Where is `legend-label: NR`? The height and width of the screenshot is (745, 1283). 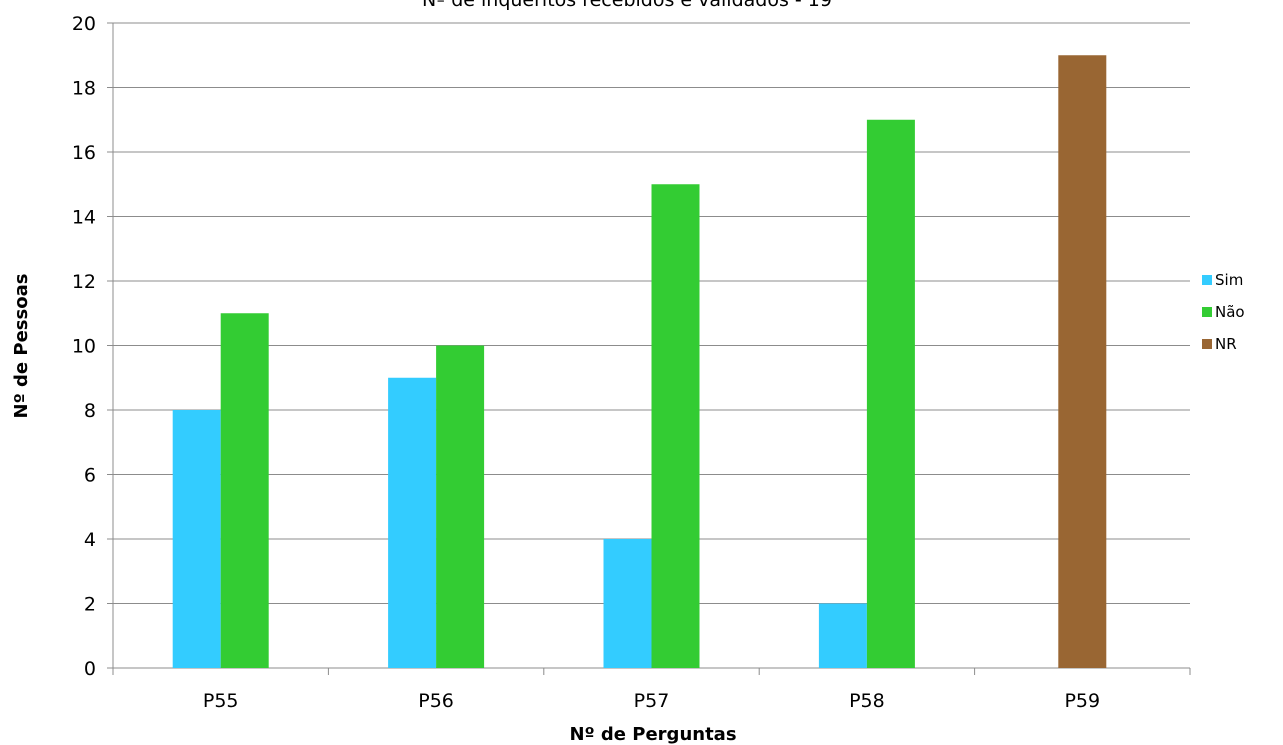 legend-label: NR is located at coordinates (1226, 344).